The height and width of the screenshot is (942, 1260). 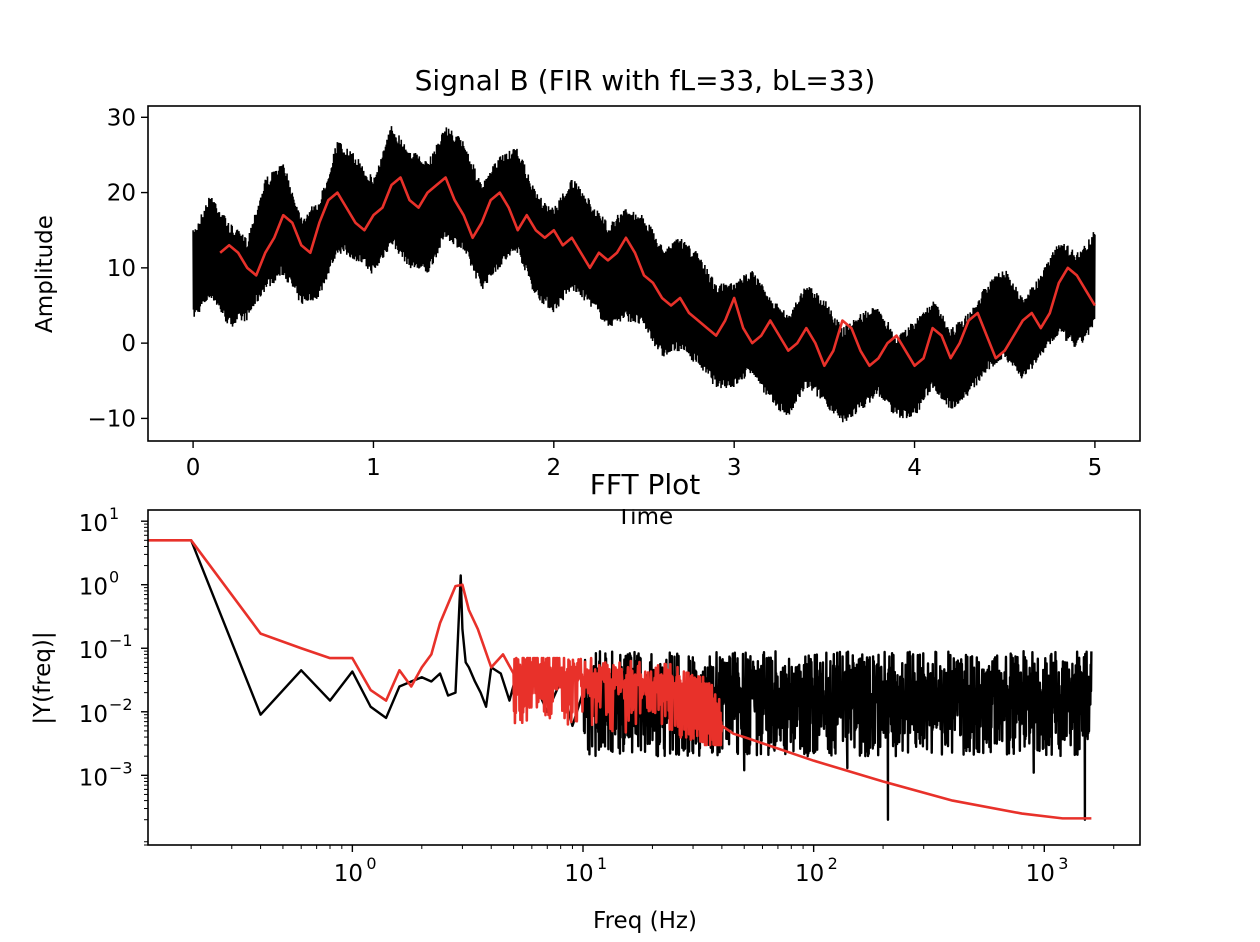 I want to click on fft-ytick-exponent: −2, so click(x=121, y=704).